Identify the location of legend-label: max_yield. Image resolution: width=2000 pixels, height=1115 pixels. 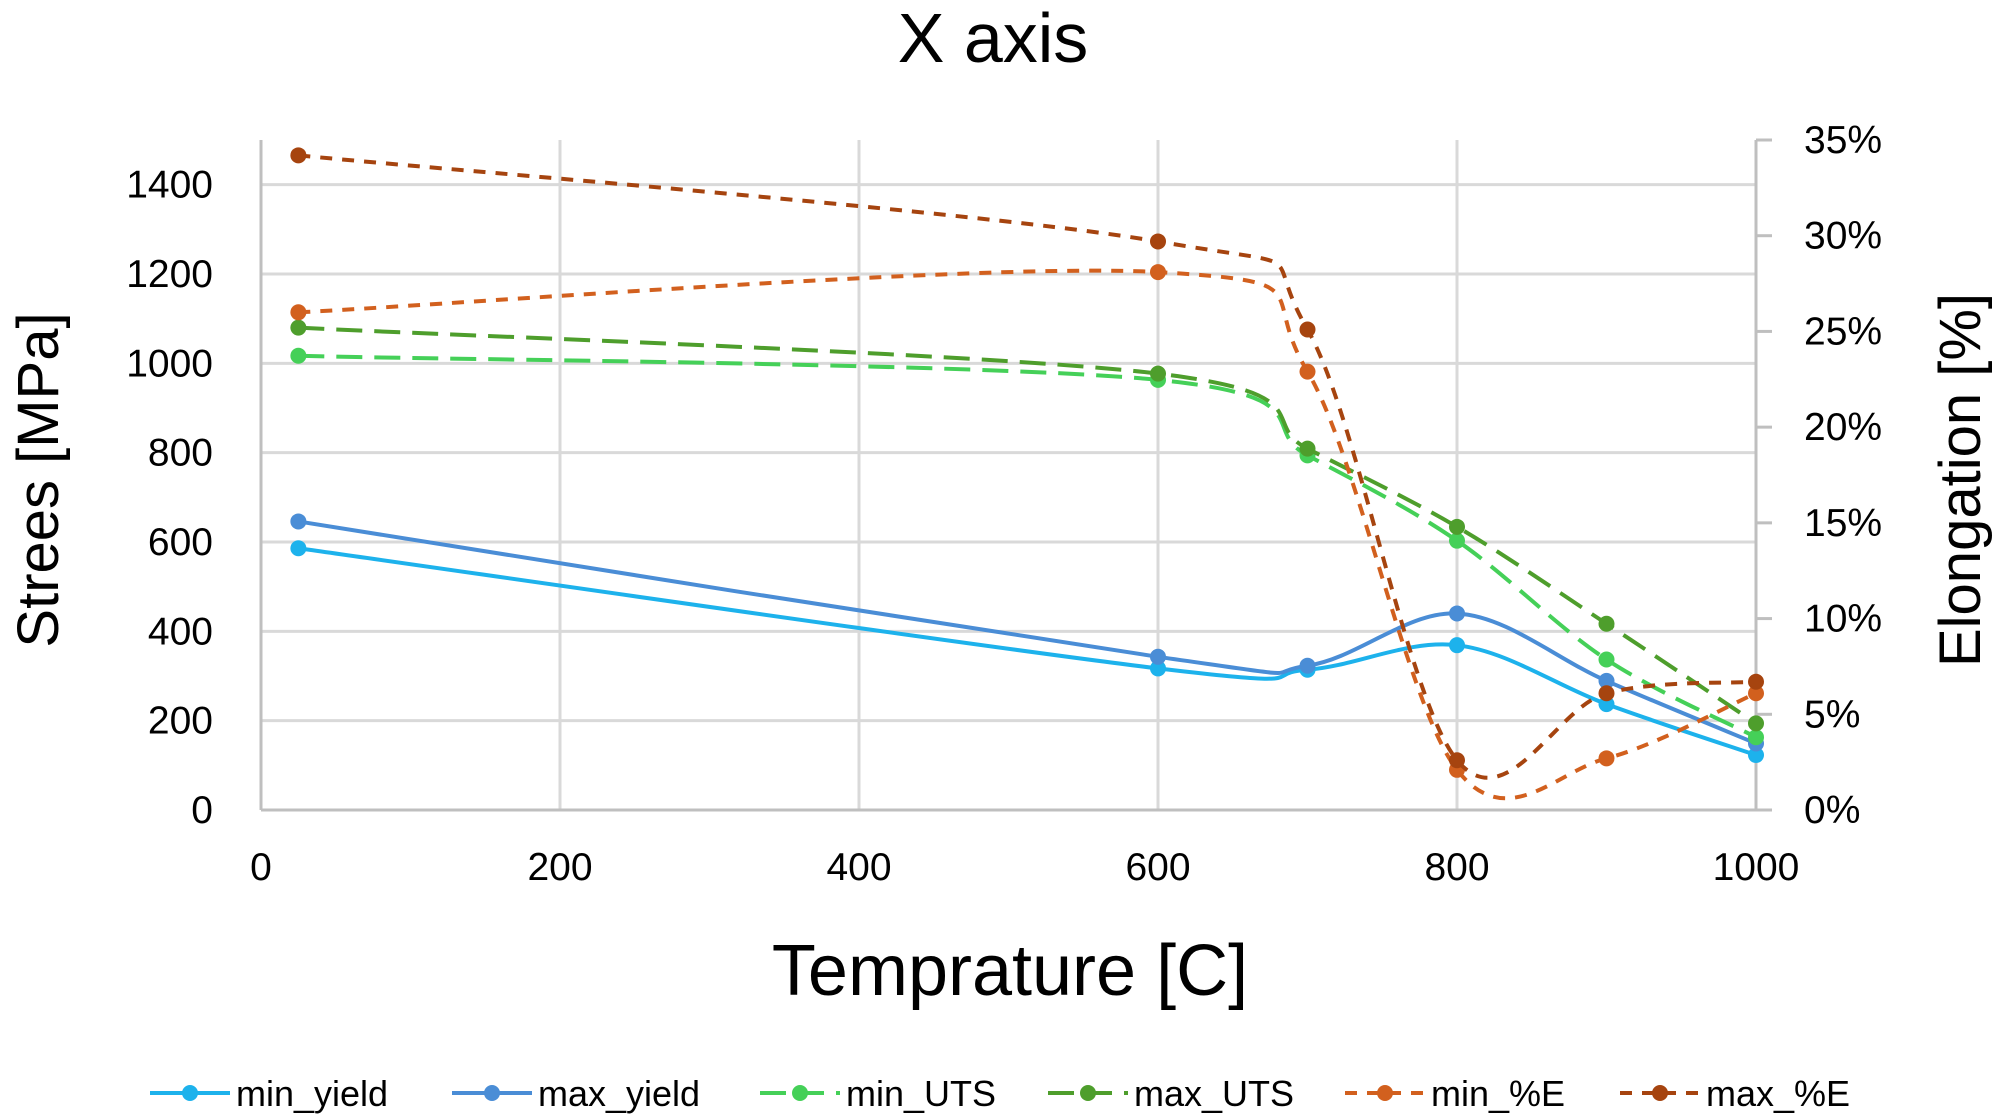
(619, 1093).